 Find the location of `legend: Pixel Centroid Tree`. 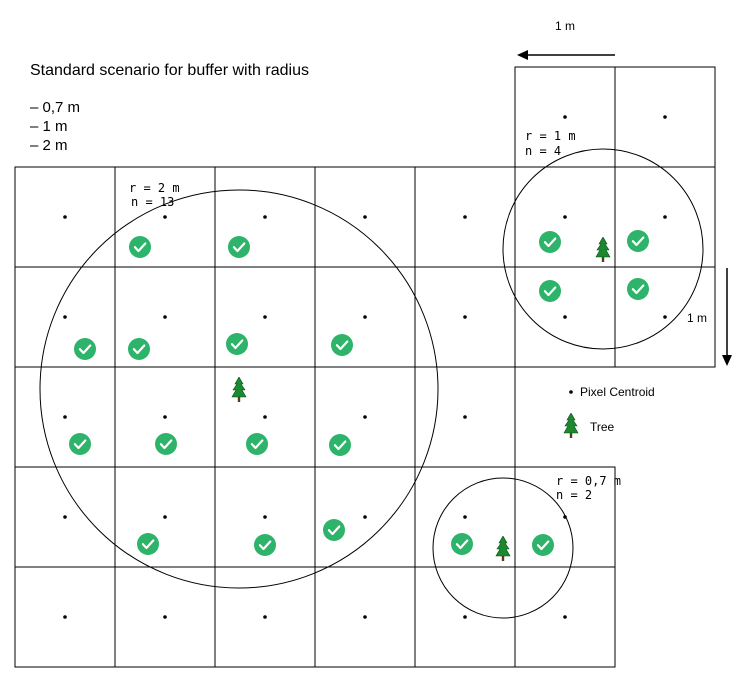

legend: Pixel Centroid Tree is located at coordinates (609, 412).